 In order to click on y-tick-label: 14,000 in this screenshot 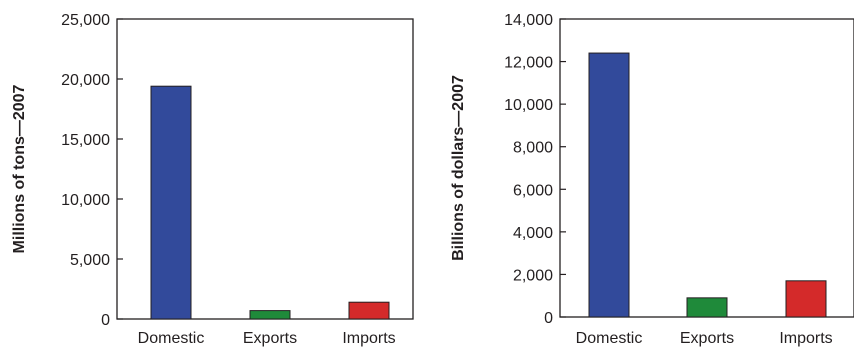, I will do `click(528, 20)`.